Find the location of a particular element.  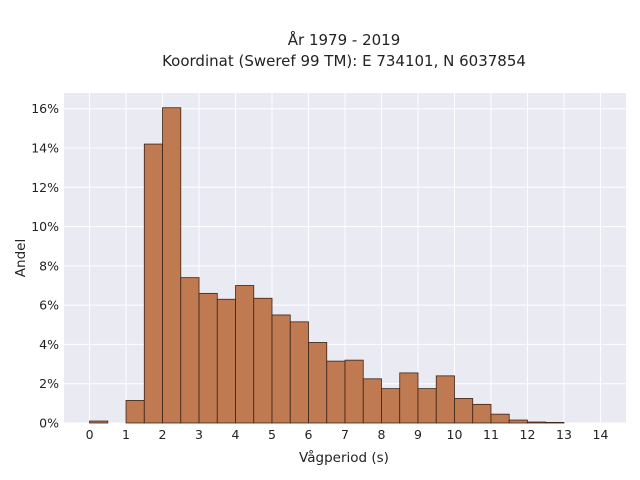

y-tick-label: 8% is located at coordinates (49, 265).